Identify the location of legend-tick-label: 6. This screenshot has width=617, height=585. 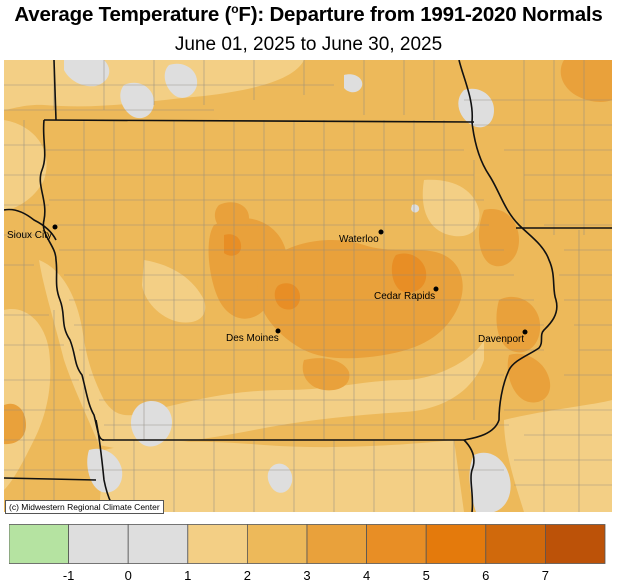
(486, 575).